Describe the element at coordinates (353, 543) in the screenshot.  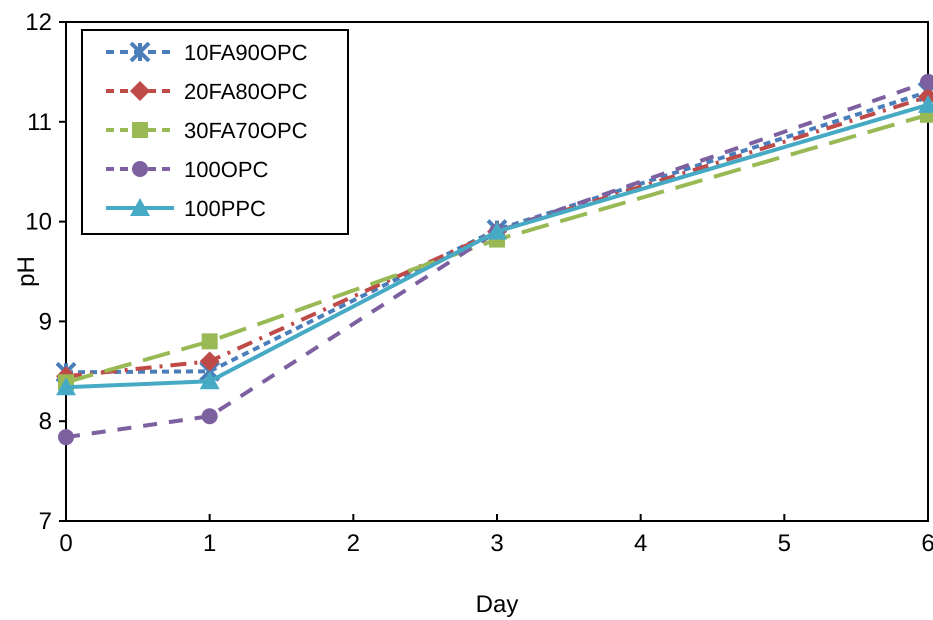
I see `x-tick-label: 2` at that location.